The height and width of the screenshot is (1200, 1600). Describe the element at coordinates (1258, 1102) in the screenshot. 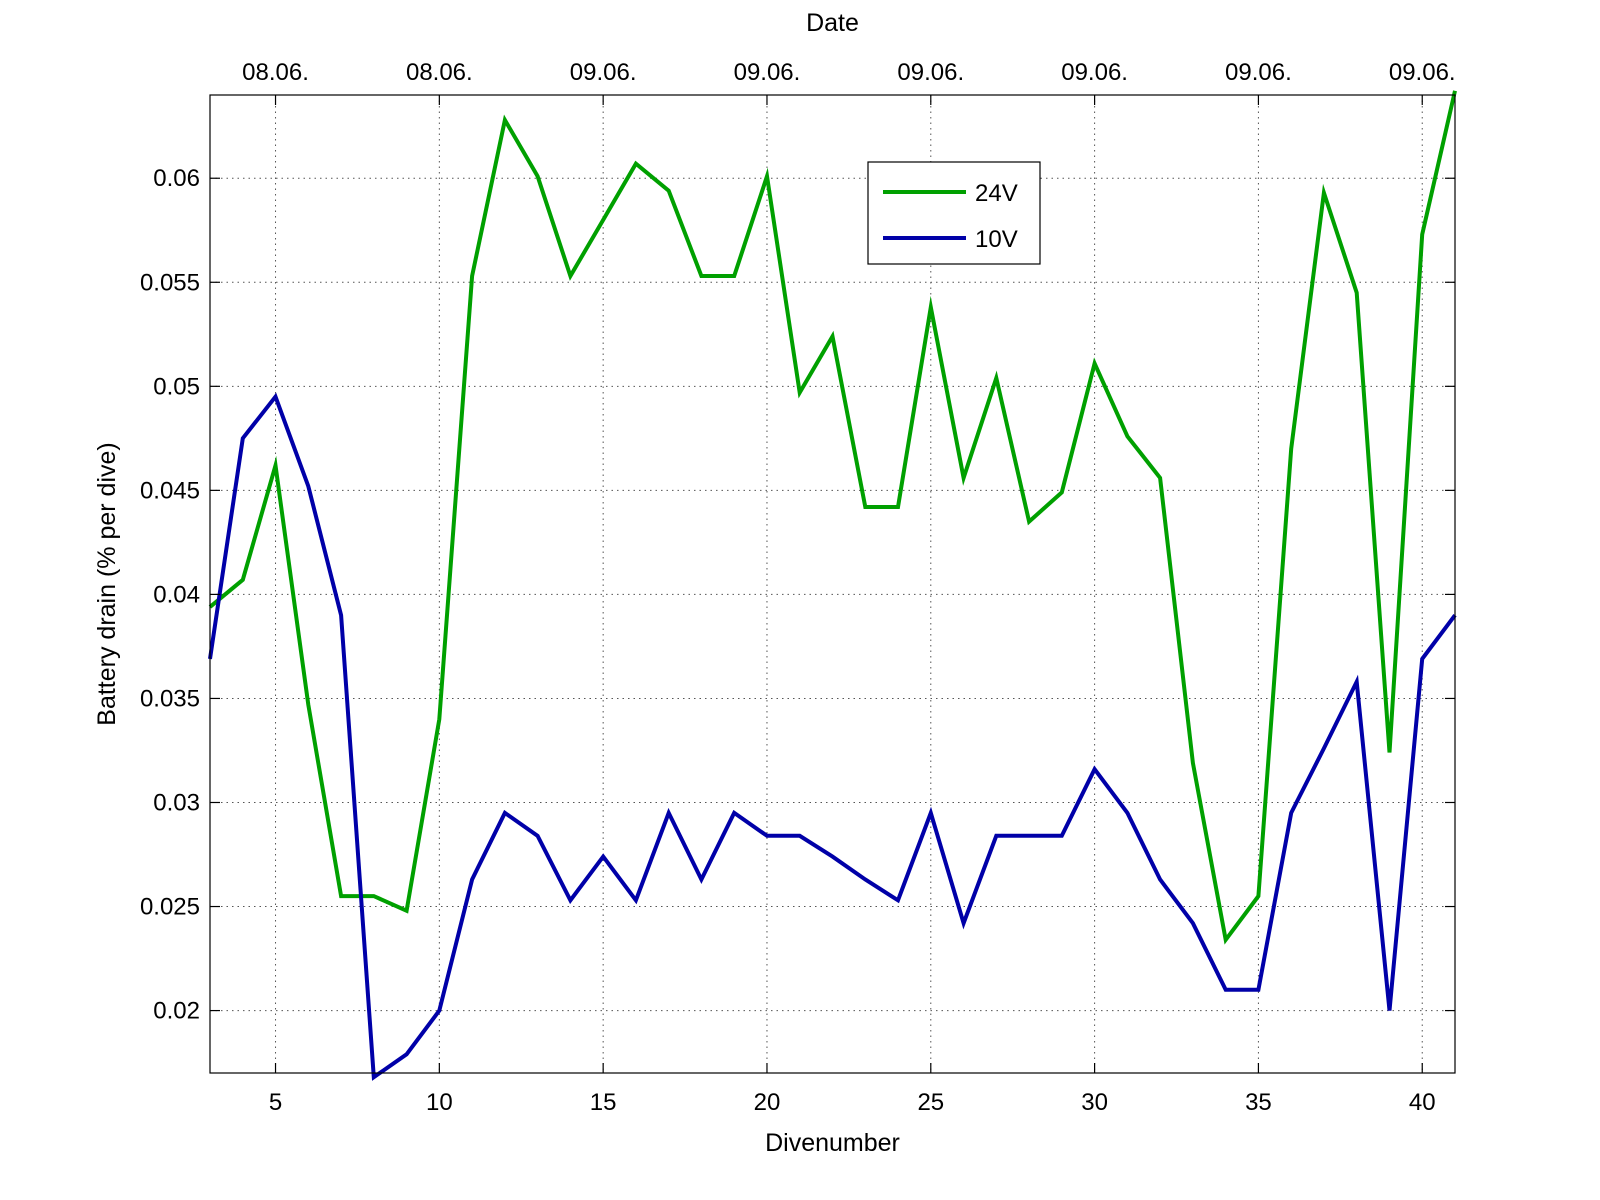

I see `x-tick-label: 35` at that location.